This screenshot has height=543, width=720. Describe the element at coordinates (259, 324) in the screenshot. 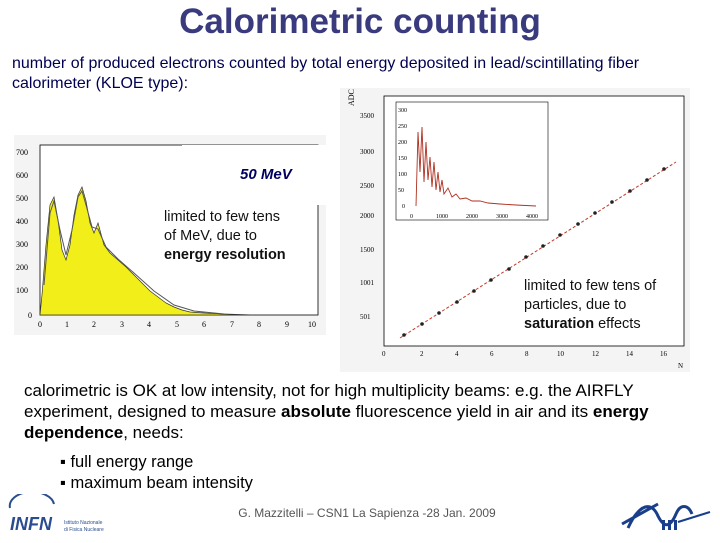

I see `left-x-tick: 8` at that location.